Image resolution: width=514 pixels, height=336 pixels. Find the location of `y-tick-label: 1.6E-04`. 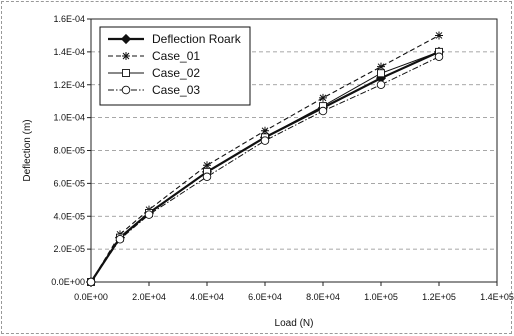

y-tick-label: 1.6E-04 is located at coordinates (69, 19).